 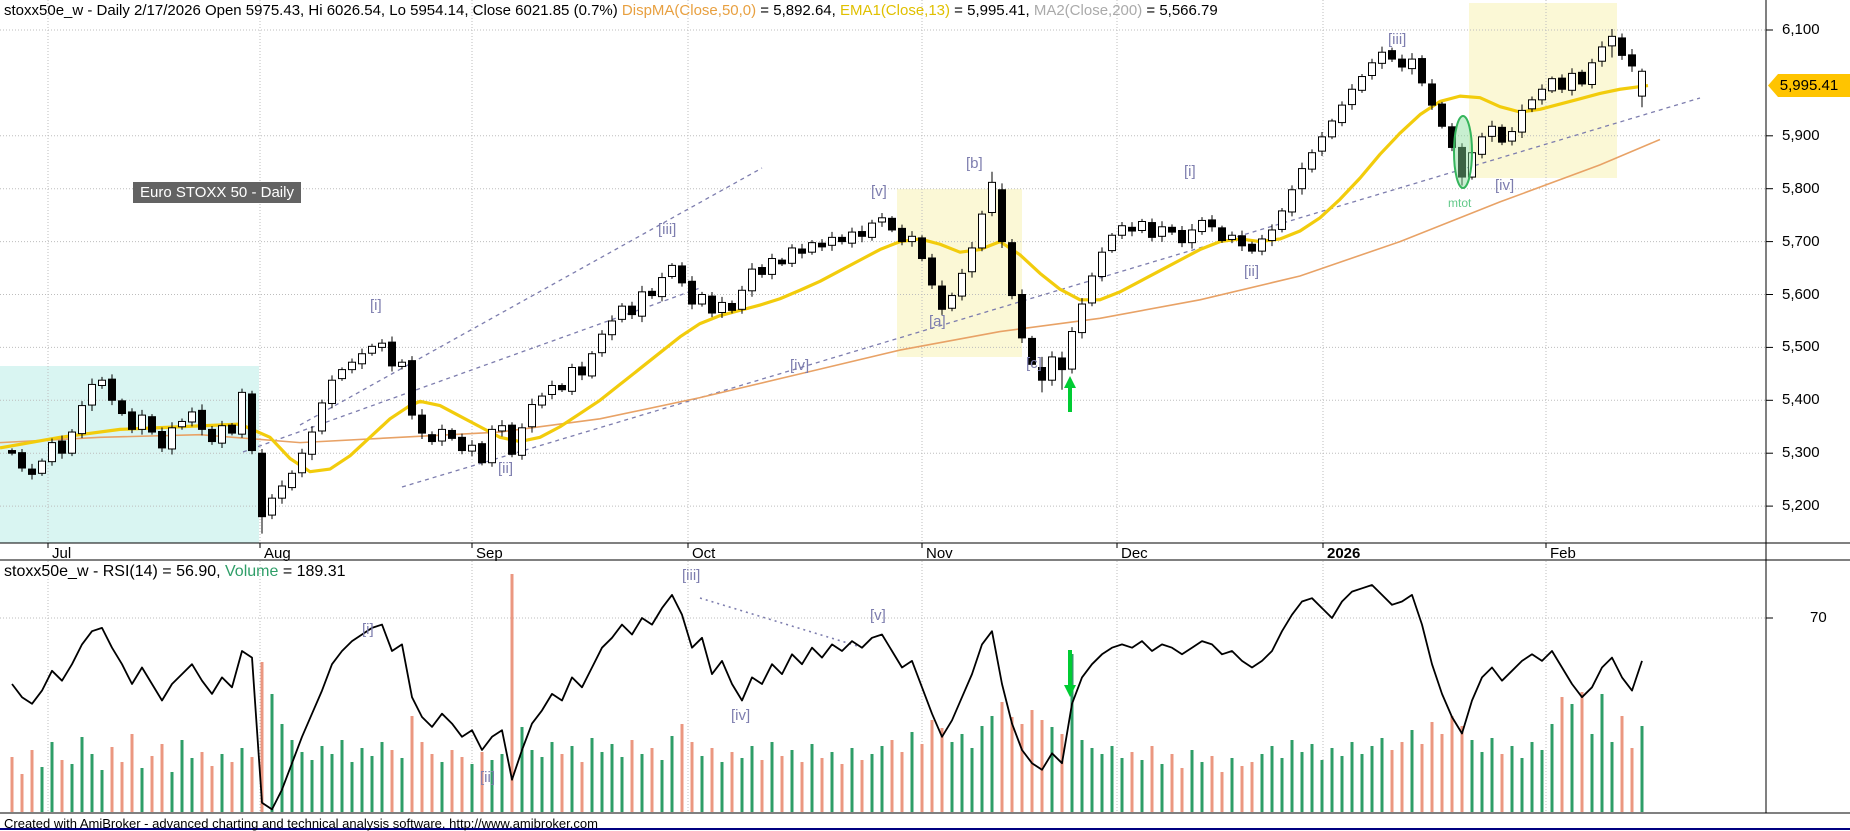 What do you see at coordinates (1088, 10) in the screenshot?
I see `ma2-indicator-label: MA2(Close,200)` at bounding box center [1088, 10].